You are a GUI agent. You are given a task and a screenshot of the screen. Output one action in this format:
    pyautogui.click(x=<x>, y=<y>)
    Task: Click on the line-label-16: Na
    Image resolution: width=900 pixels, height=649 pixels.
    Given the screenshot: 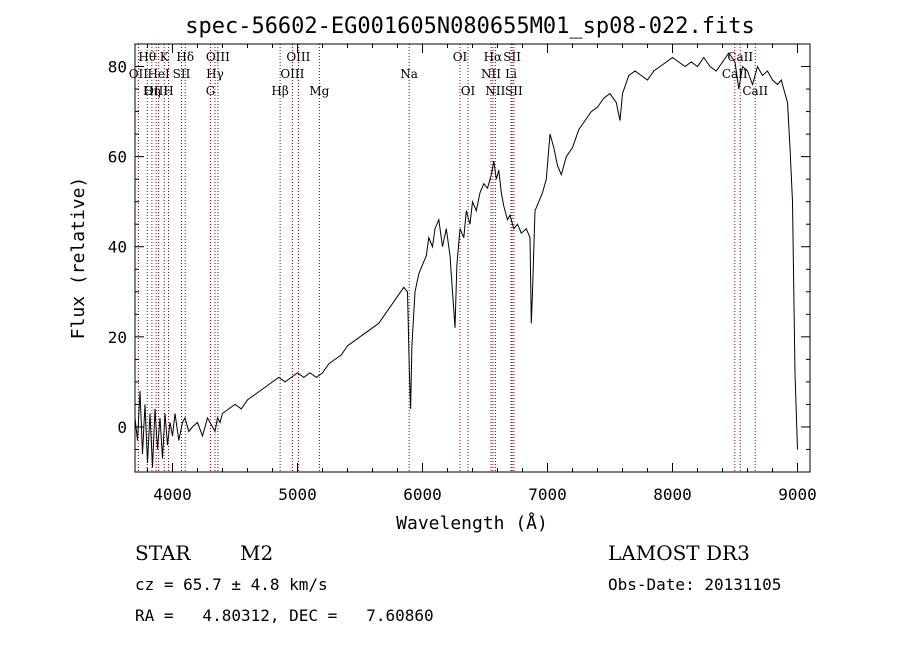 What is the action you would take?
    pyautogui.click(x=409, y=74)
    